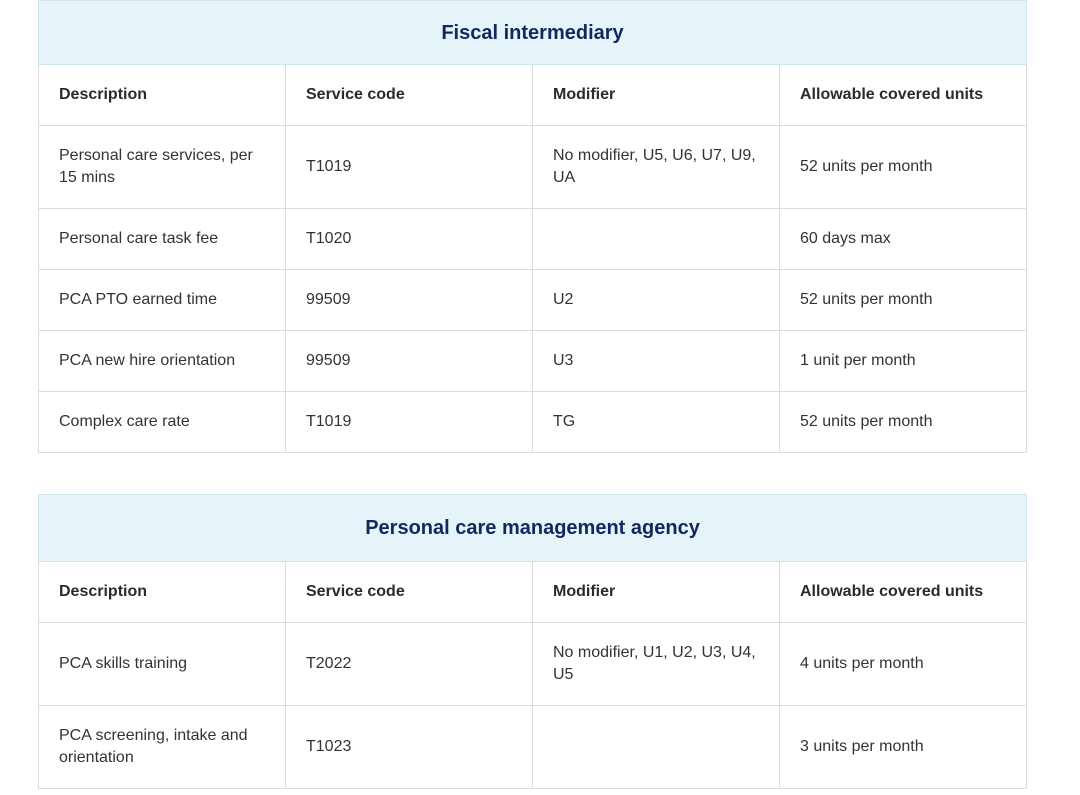  Describe the element at coordinates (656, 422) in the screenshot. I see `cell-modifier: TG` at that location.